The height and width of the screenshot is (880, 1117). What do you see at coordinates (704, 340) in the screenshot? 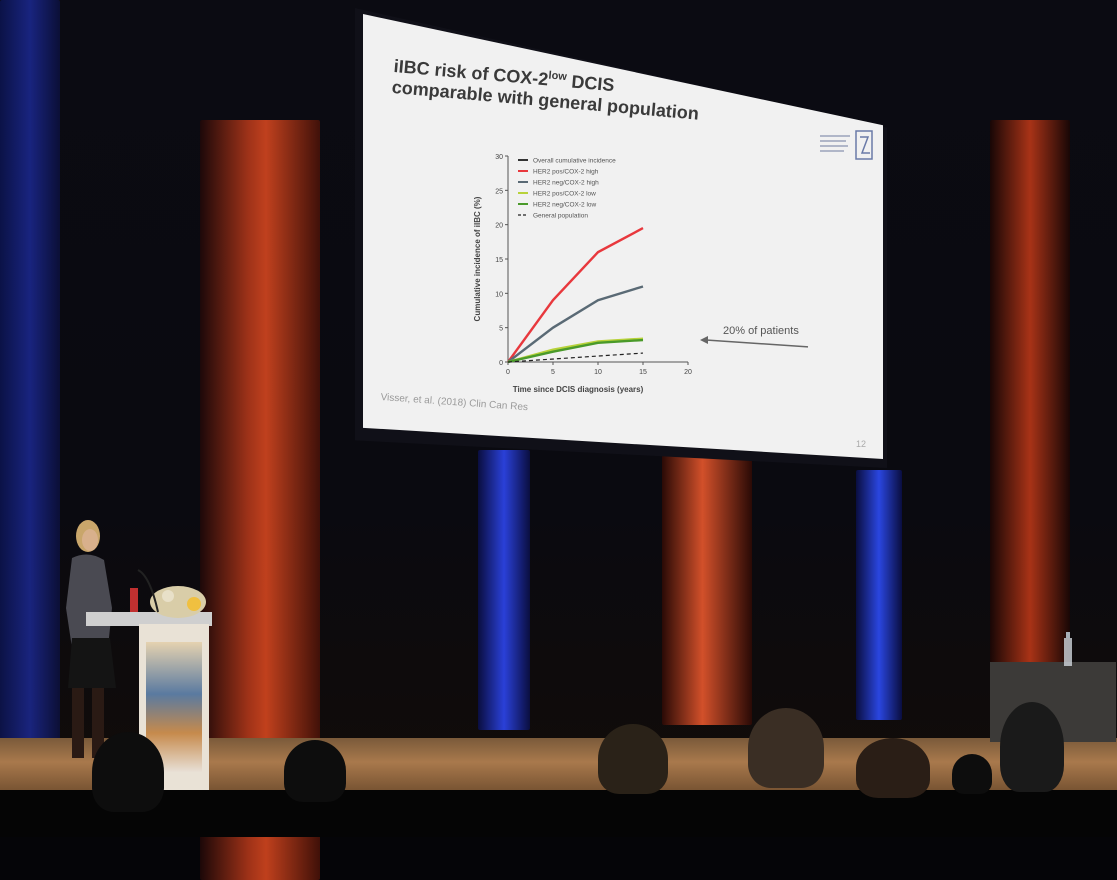
I see `annotation-arrowhead` at bounding box center [704, 340].